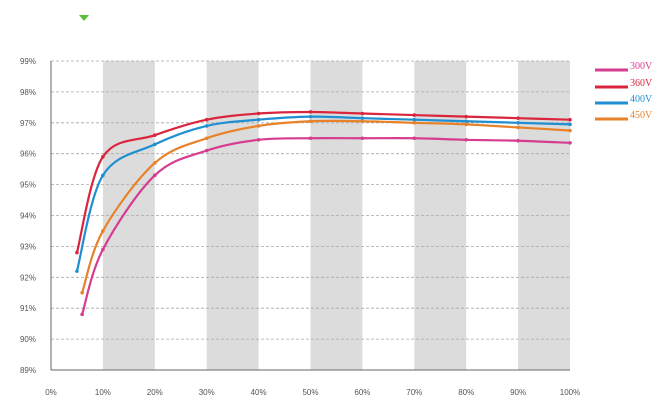 Image resolution: width=658 pixels, height=398 pixels. What do you see at coordinates (84, 18) in the screenshot?
I see `marker-icon` at bounding box center [84, 18].